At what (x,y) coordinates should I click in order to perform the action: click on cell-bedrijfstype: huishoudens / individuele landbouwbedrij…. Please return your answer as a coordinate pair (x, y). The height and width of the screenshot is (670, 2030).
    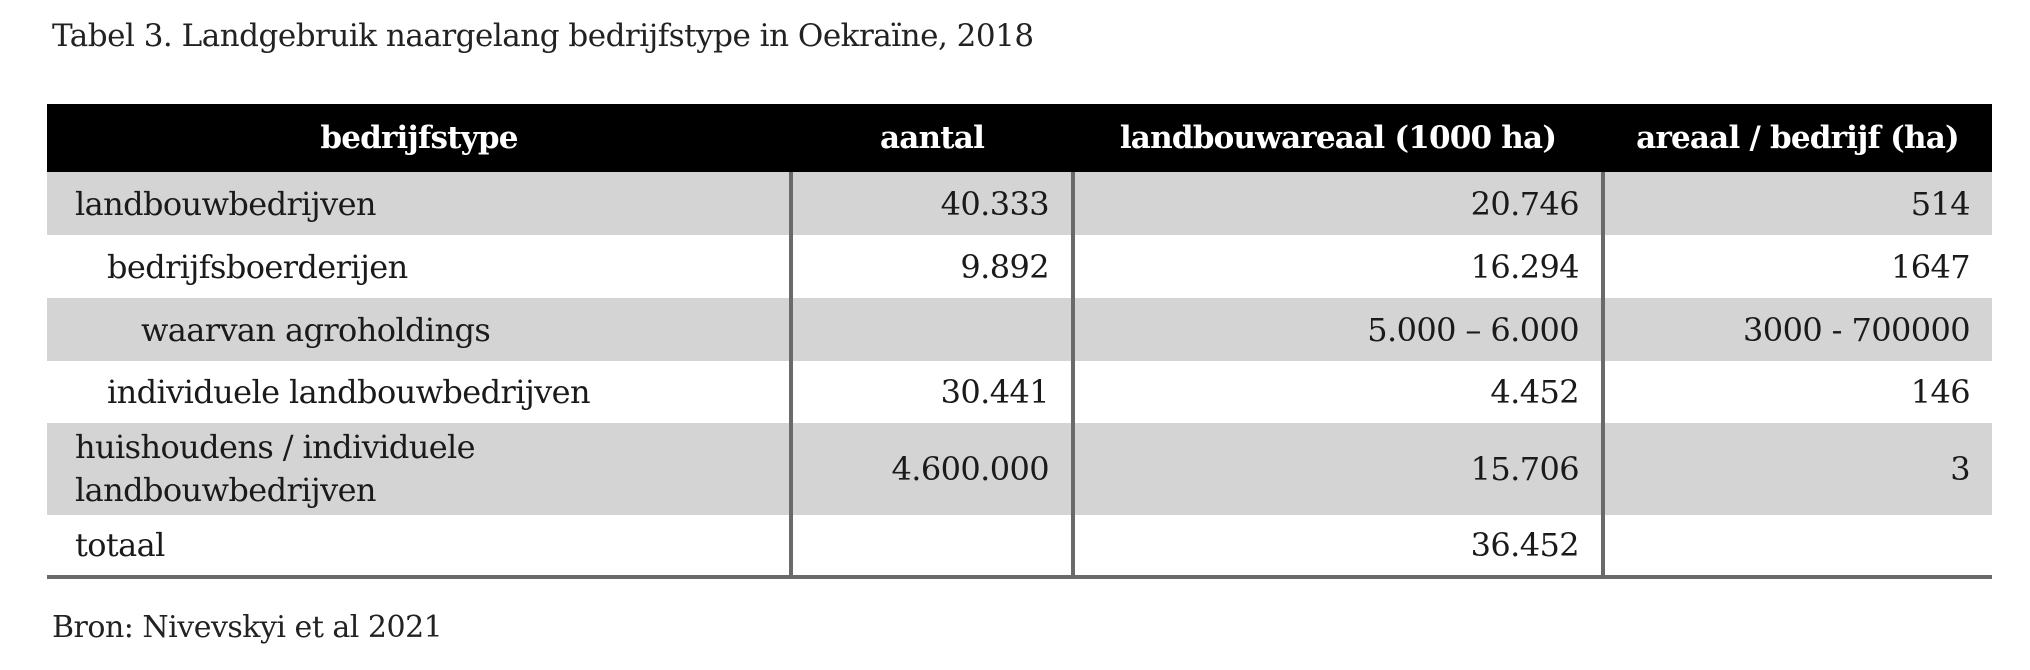
    Looking at the image, I should click on (275, 468).